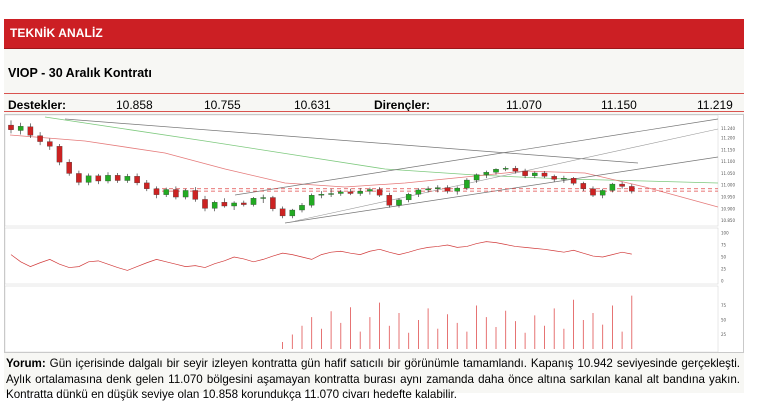  Describe the element at coordinates (728, 173) in the screenshot. I see `price-tick-label: 11.050` at that location.